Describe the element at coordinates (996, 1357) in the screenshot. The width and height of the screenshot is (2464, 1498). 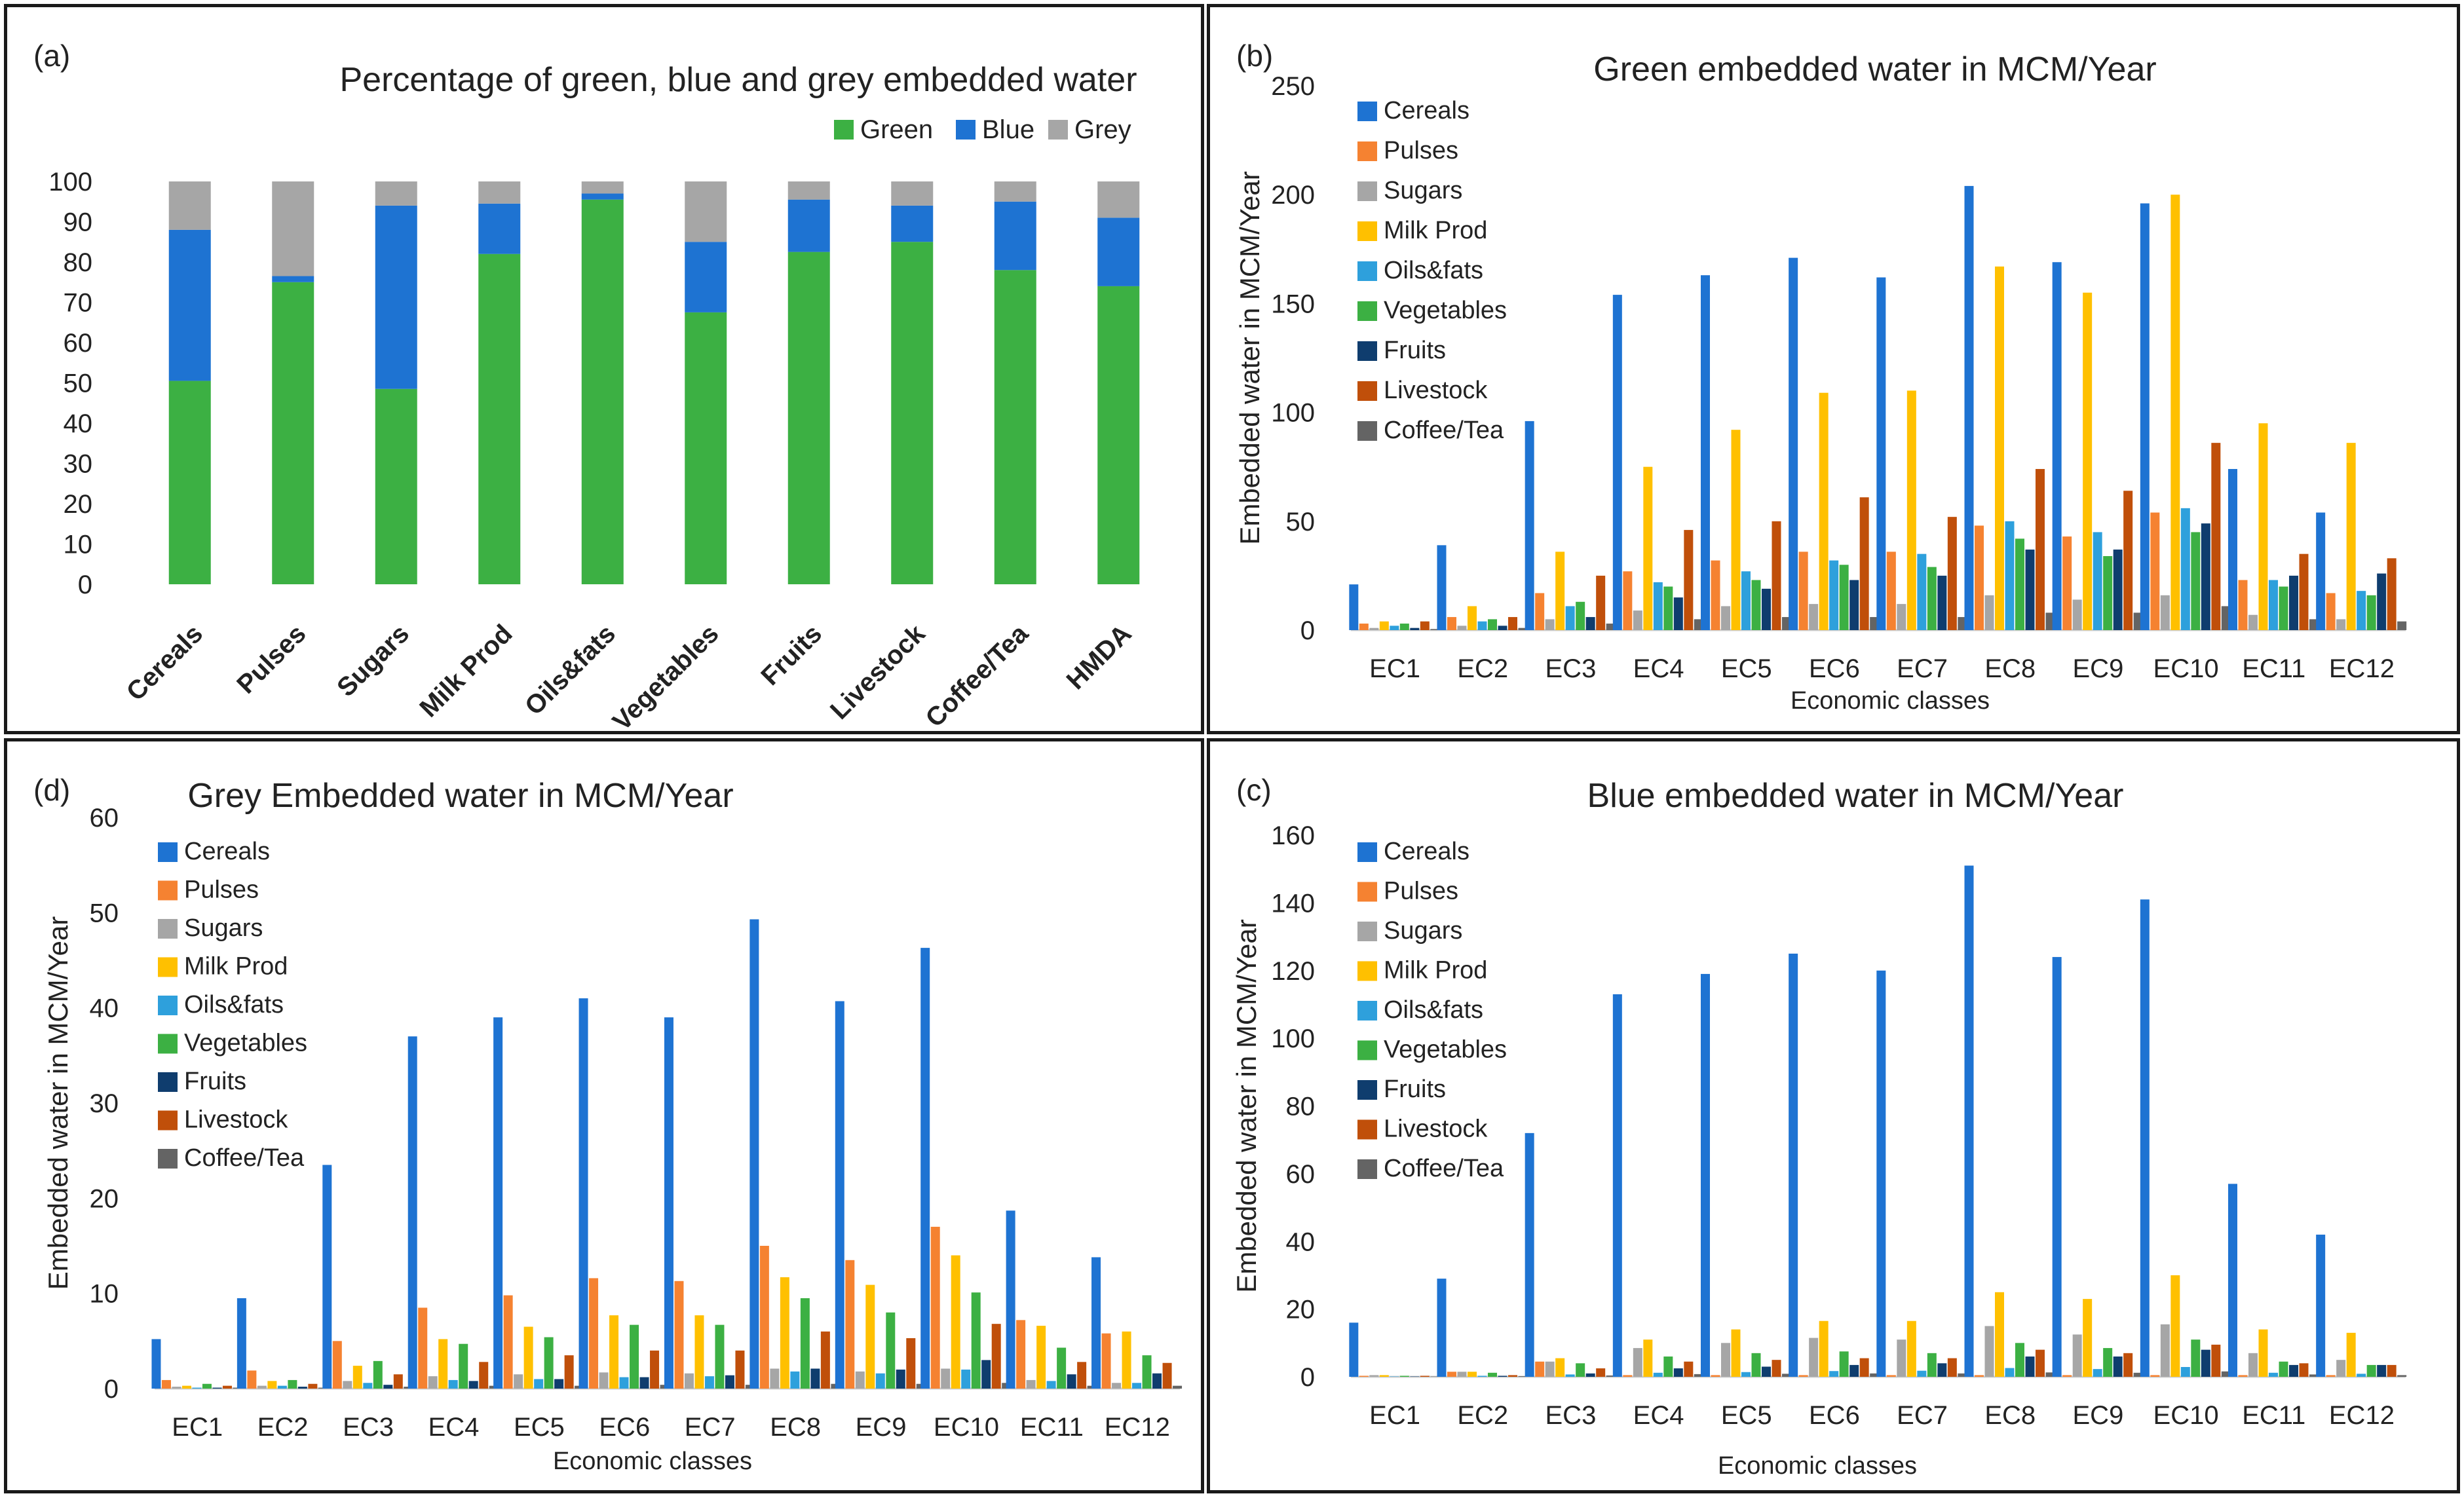
I see `bar-ec10-livestock` at that location.